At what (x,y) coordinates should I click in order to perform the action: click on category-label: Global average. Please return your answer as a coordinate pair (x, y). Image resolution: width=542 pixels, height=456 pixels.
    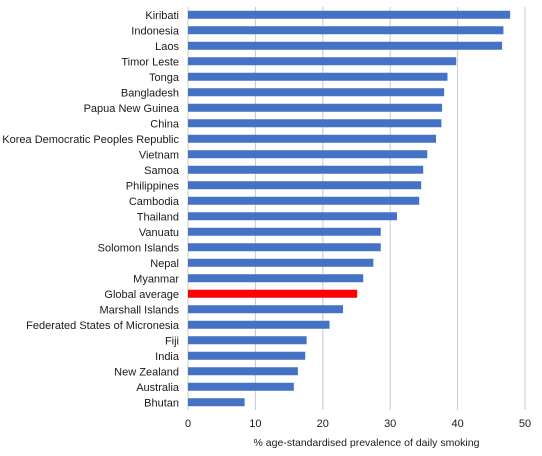
    Looking at the image, I should click on (141, 295).